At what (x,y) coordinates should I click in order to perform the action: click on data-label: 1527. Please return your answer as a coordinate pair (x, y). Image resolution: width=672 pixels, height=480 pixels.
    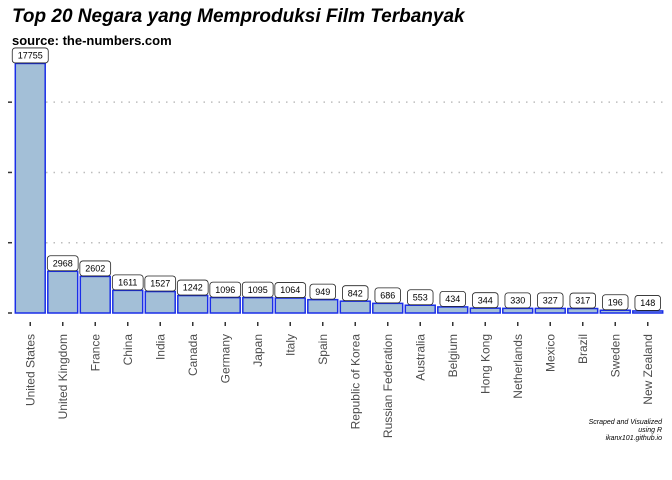
    Looking at the image, I should click on (160, 284).